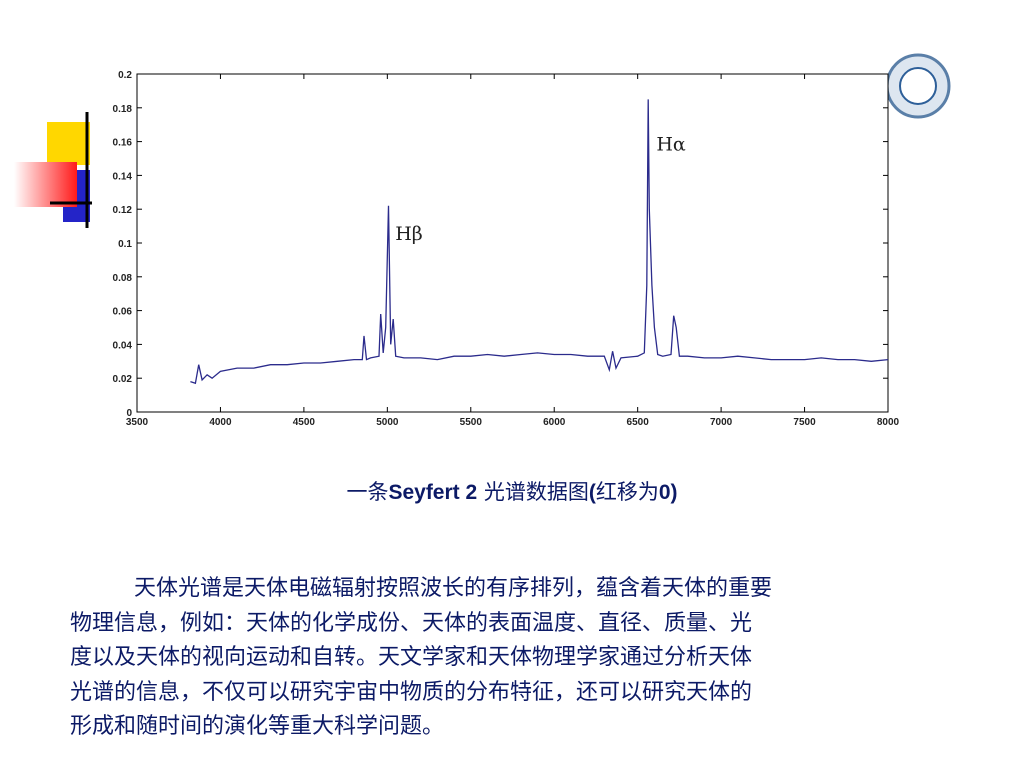 This screenshot has width=1024, height=768. What do you see at coordinates (123, 345) in the screenshot?
I see `y-tick-label: 0.04` at bounding box center [123, 345].